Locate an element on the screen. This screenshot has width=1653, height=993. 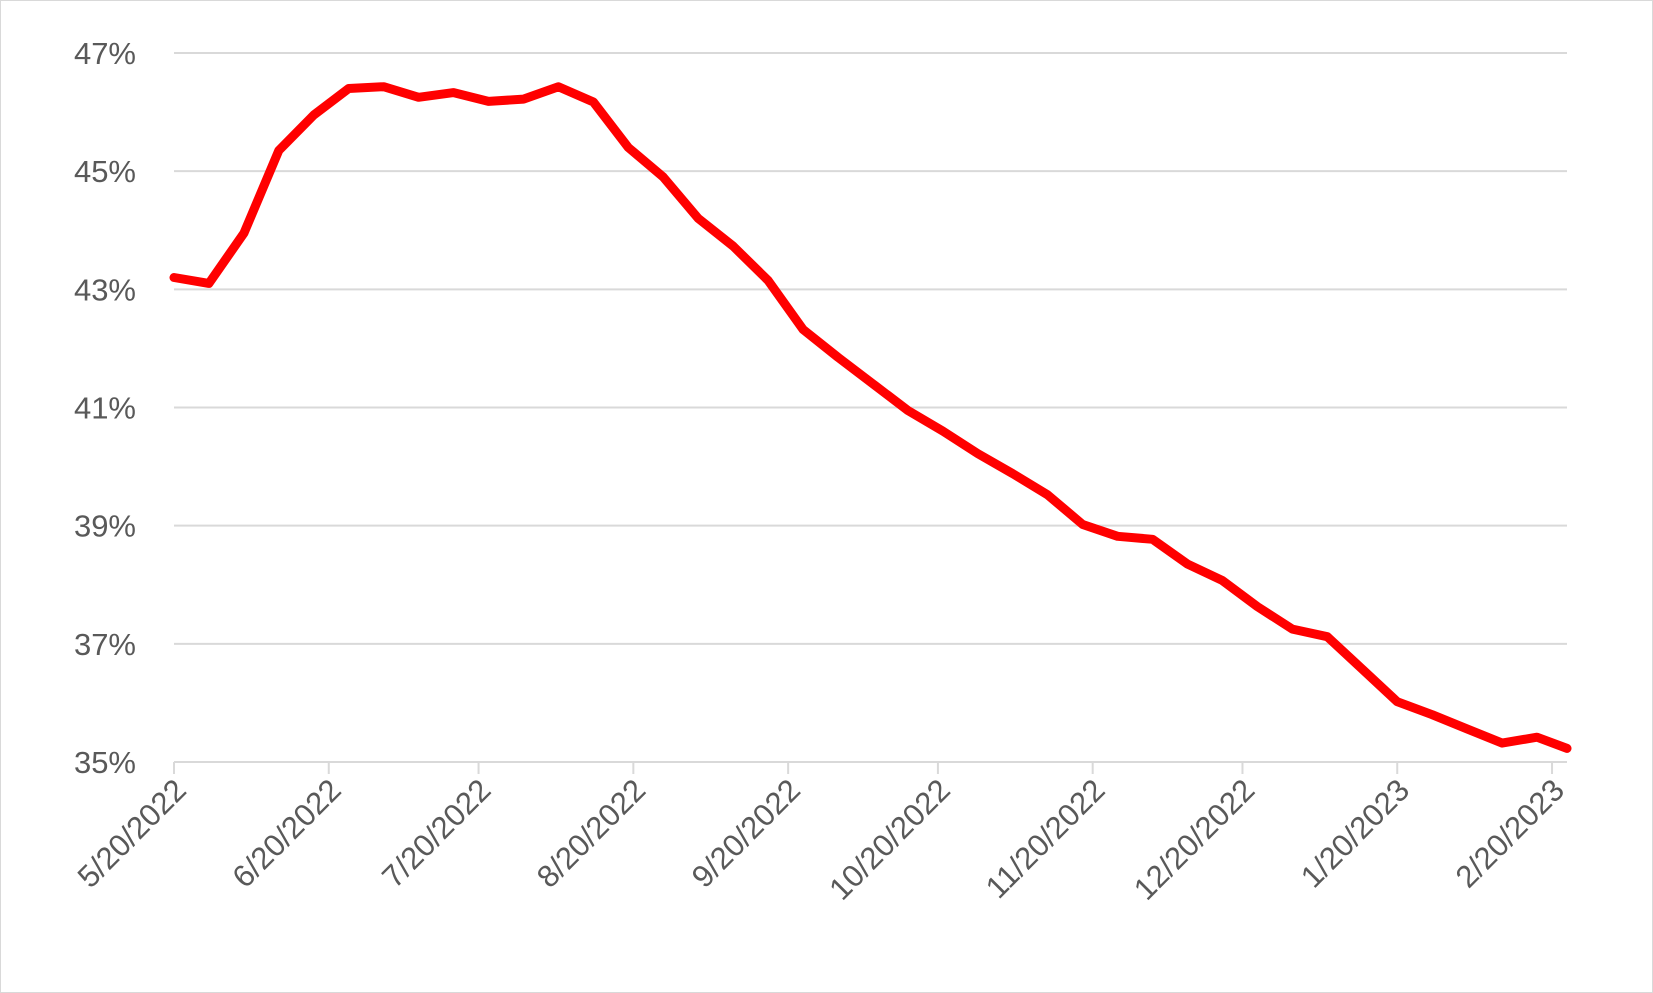
x-tick-label: 12/20/2022 is located at coordinates (1194, 839).